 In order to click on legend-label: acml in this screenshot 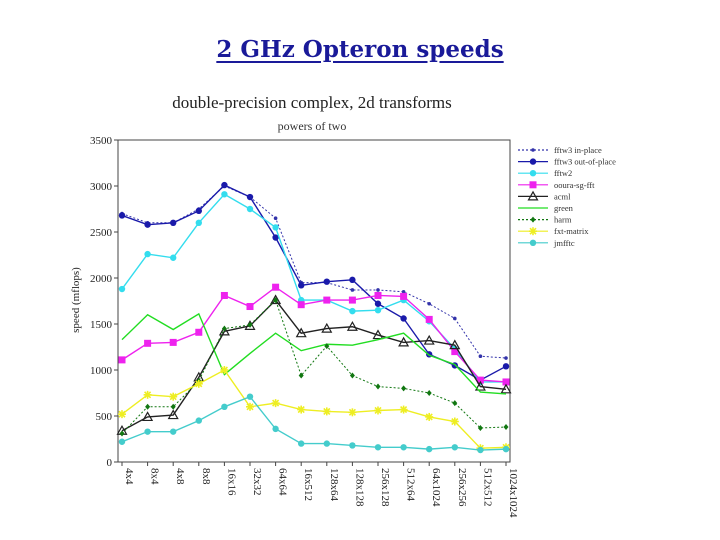, I will do `click(562, 196)`.